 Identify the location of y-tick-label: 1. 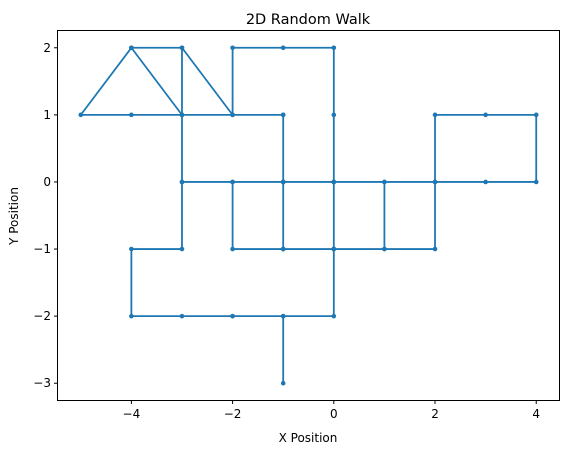
(47, 115).